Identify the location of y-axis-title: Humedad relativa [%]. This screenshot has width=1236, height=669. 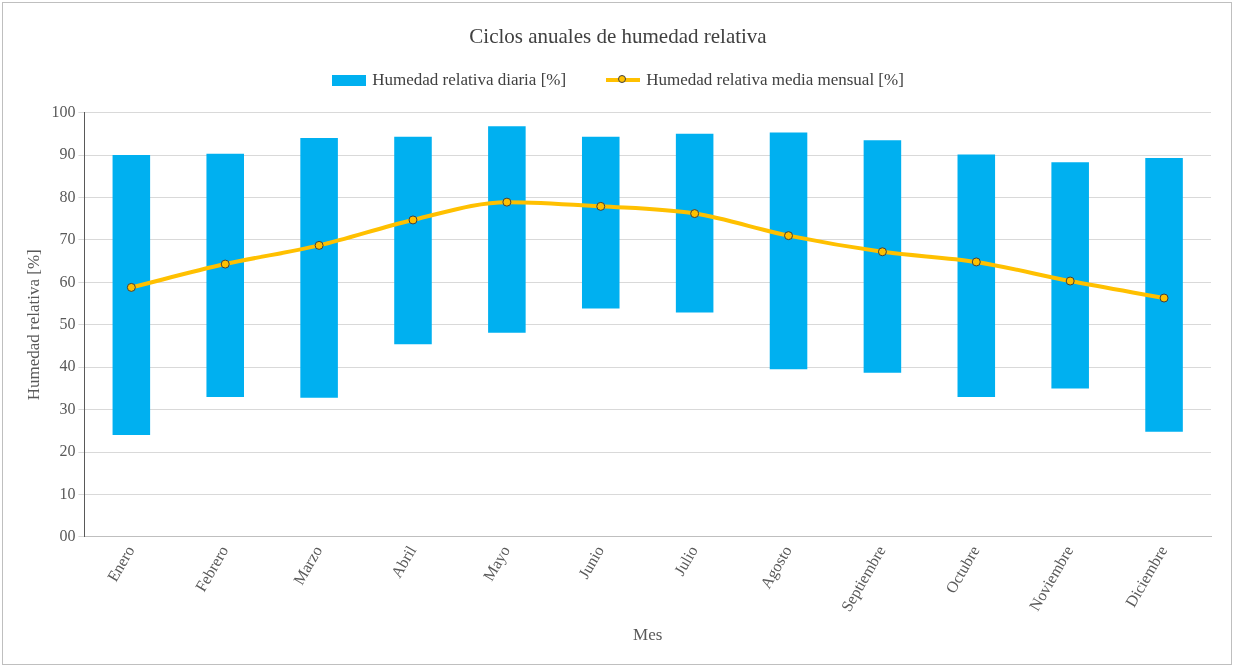
(33, 325).